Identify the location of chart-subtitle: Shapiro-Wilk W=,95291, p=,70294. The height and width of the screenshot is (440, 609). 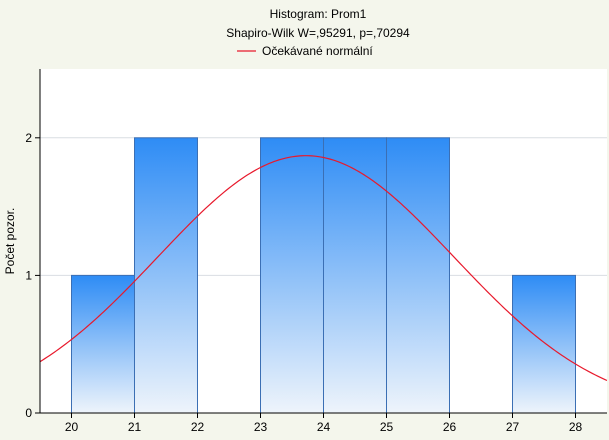
(318, 33).